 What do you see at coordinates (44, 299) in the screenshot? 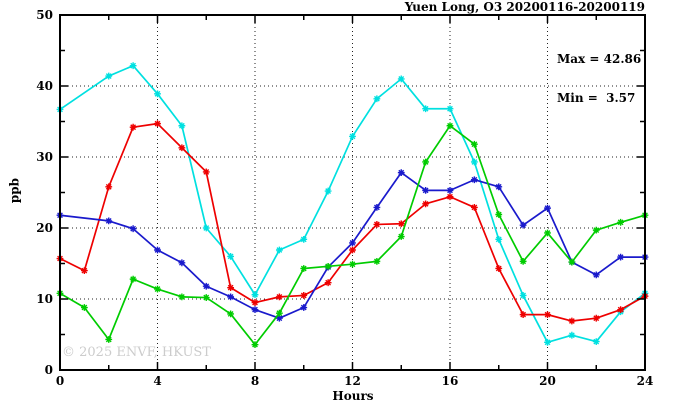
I see `y-tick-label-10: 10` at bounding box center [44, 299].